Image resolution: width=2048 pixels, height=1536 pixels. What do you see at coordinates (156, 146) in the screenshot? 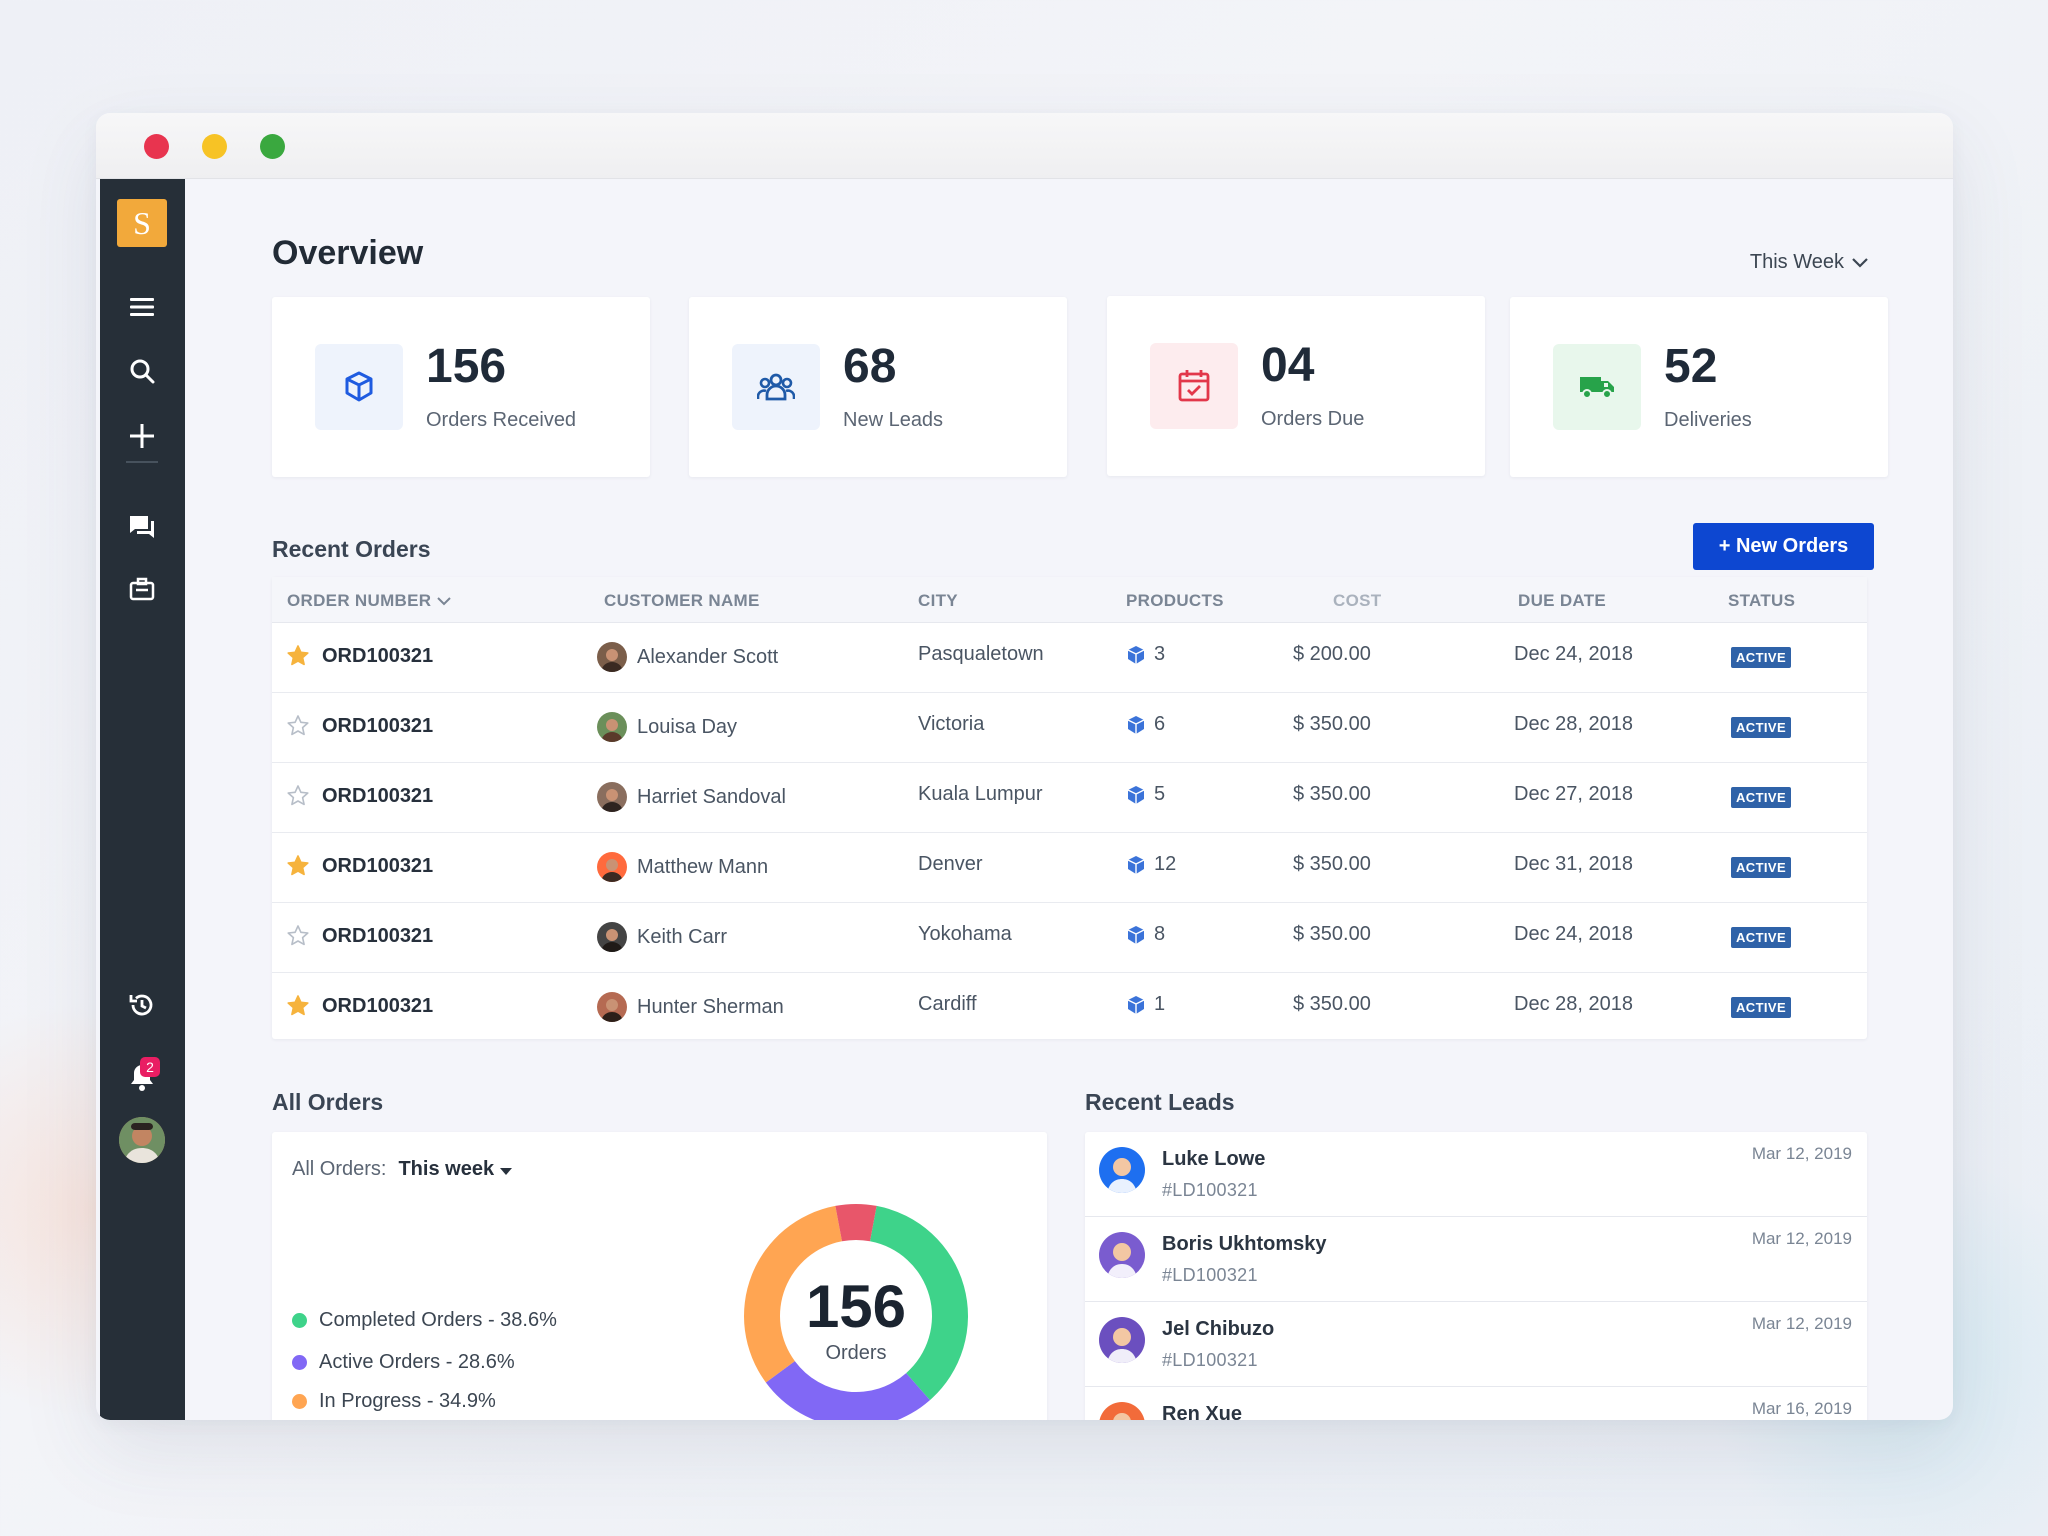
I see `close-window-button` at bounding box center [156, 146].